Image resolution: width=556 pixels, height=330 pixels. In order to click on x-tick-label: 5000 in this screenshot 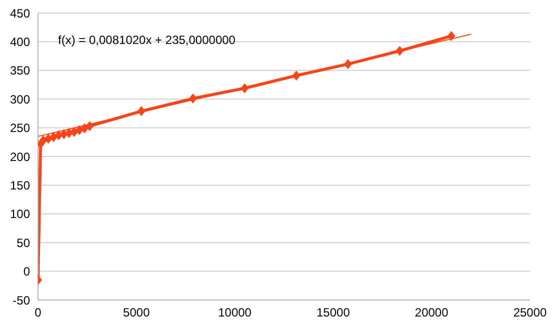, I will do `click(136, 313)`.